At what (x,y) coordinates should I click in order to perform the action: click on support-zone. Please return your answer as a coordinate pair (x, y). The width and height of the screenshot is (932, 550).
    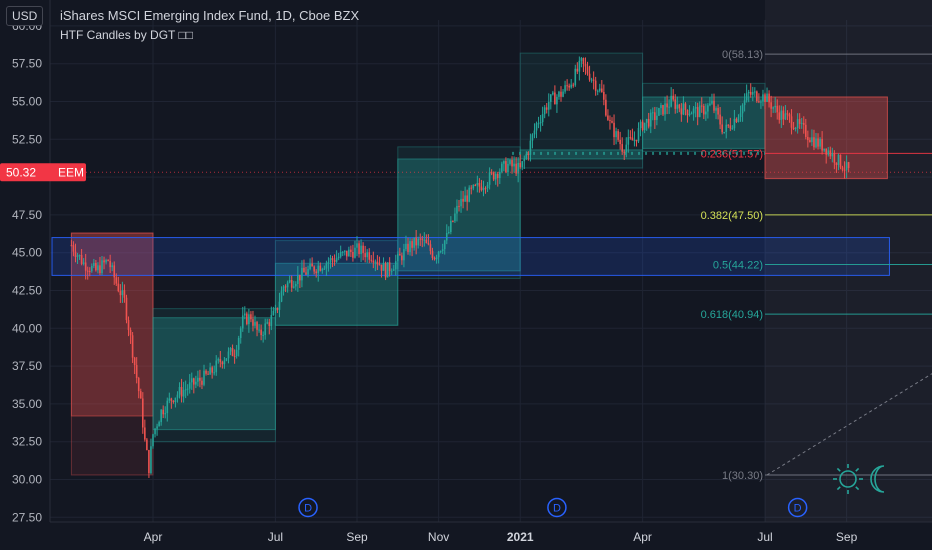
    Looking at the image, I should click on (470, 256).